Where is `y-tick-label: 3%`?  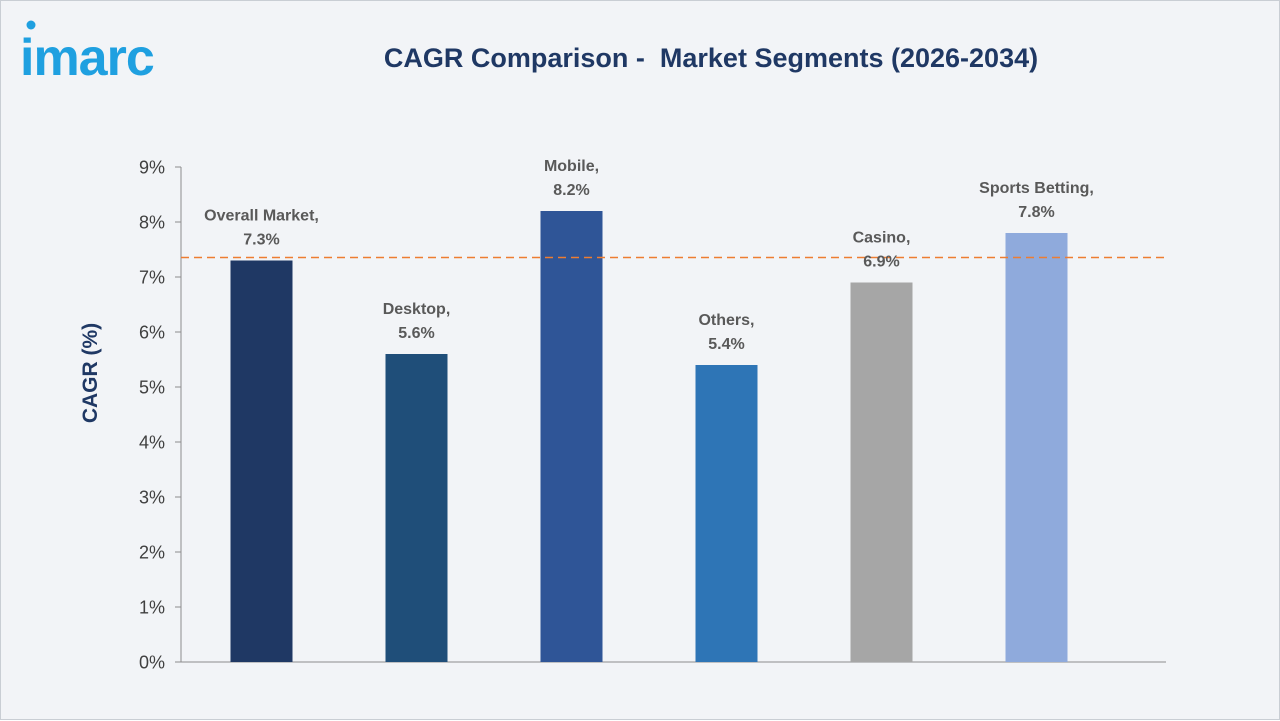
y-tick-label: 3% is located at coordinates (152, 498).